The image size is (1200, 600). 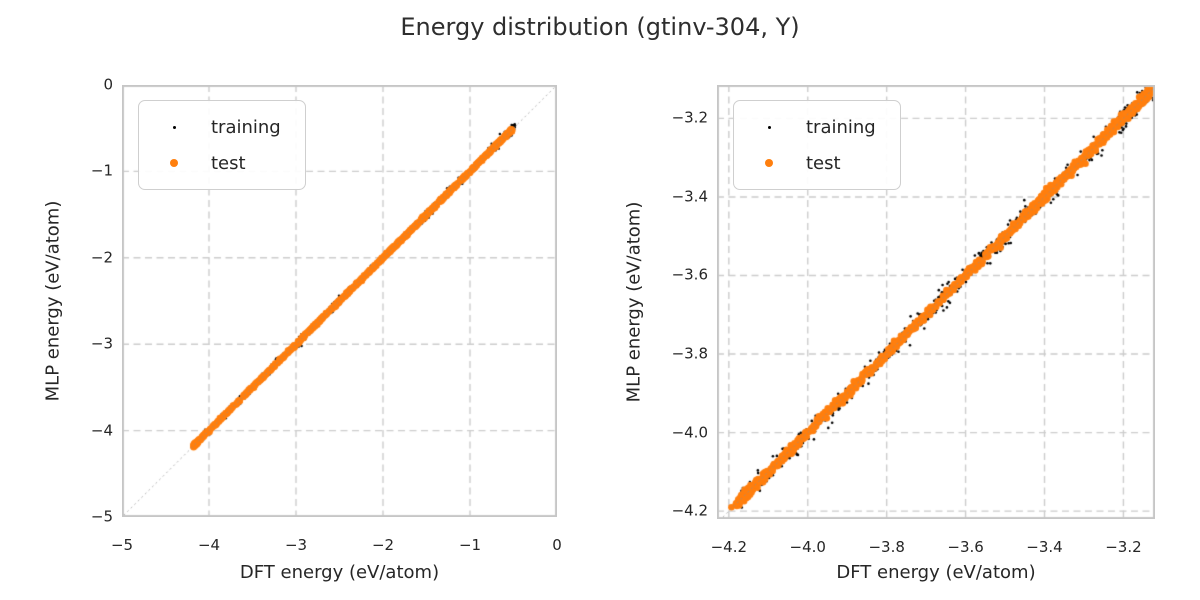 What do you see at coordinates (101, 257) in the screenshot?
I see `y-tick-label: −2` at bounding box center [101, 257].